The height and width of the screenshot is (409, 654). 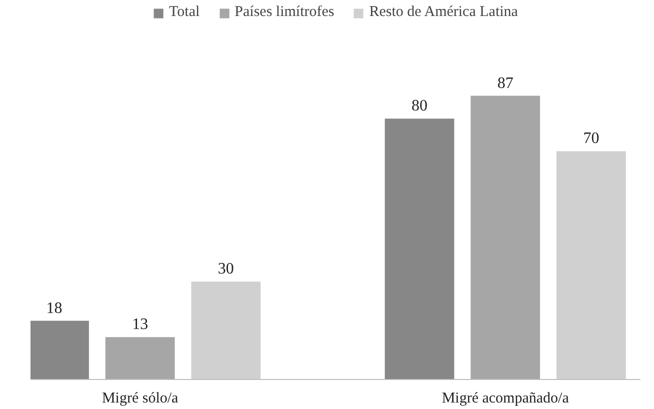 What do you see at coordinates (591, 139) in the screenshot?
I see `data-label: 70` at bounding box center [591, 139].